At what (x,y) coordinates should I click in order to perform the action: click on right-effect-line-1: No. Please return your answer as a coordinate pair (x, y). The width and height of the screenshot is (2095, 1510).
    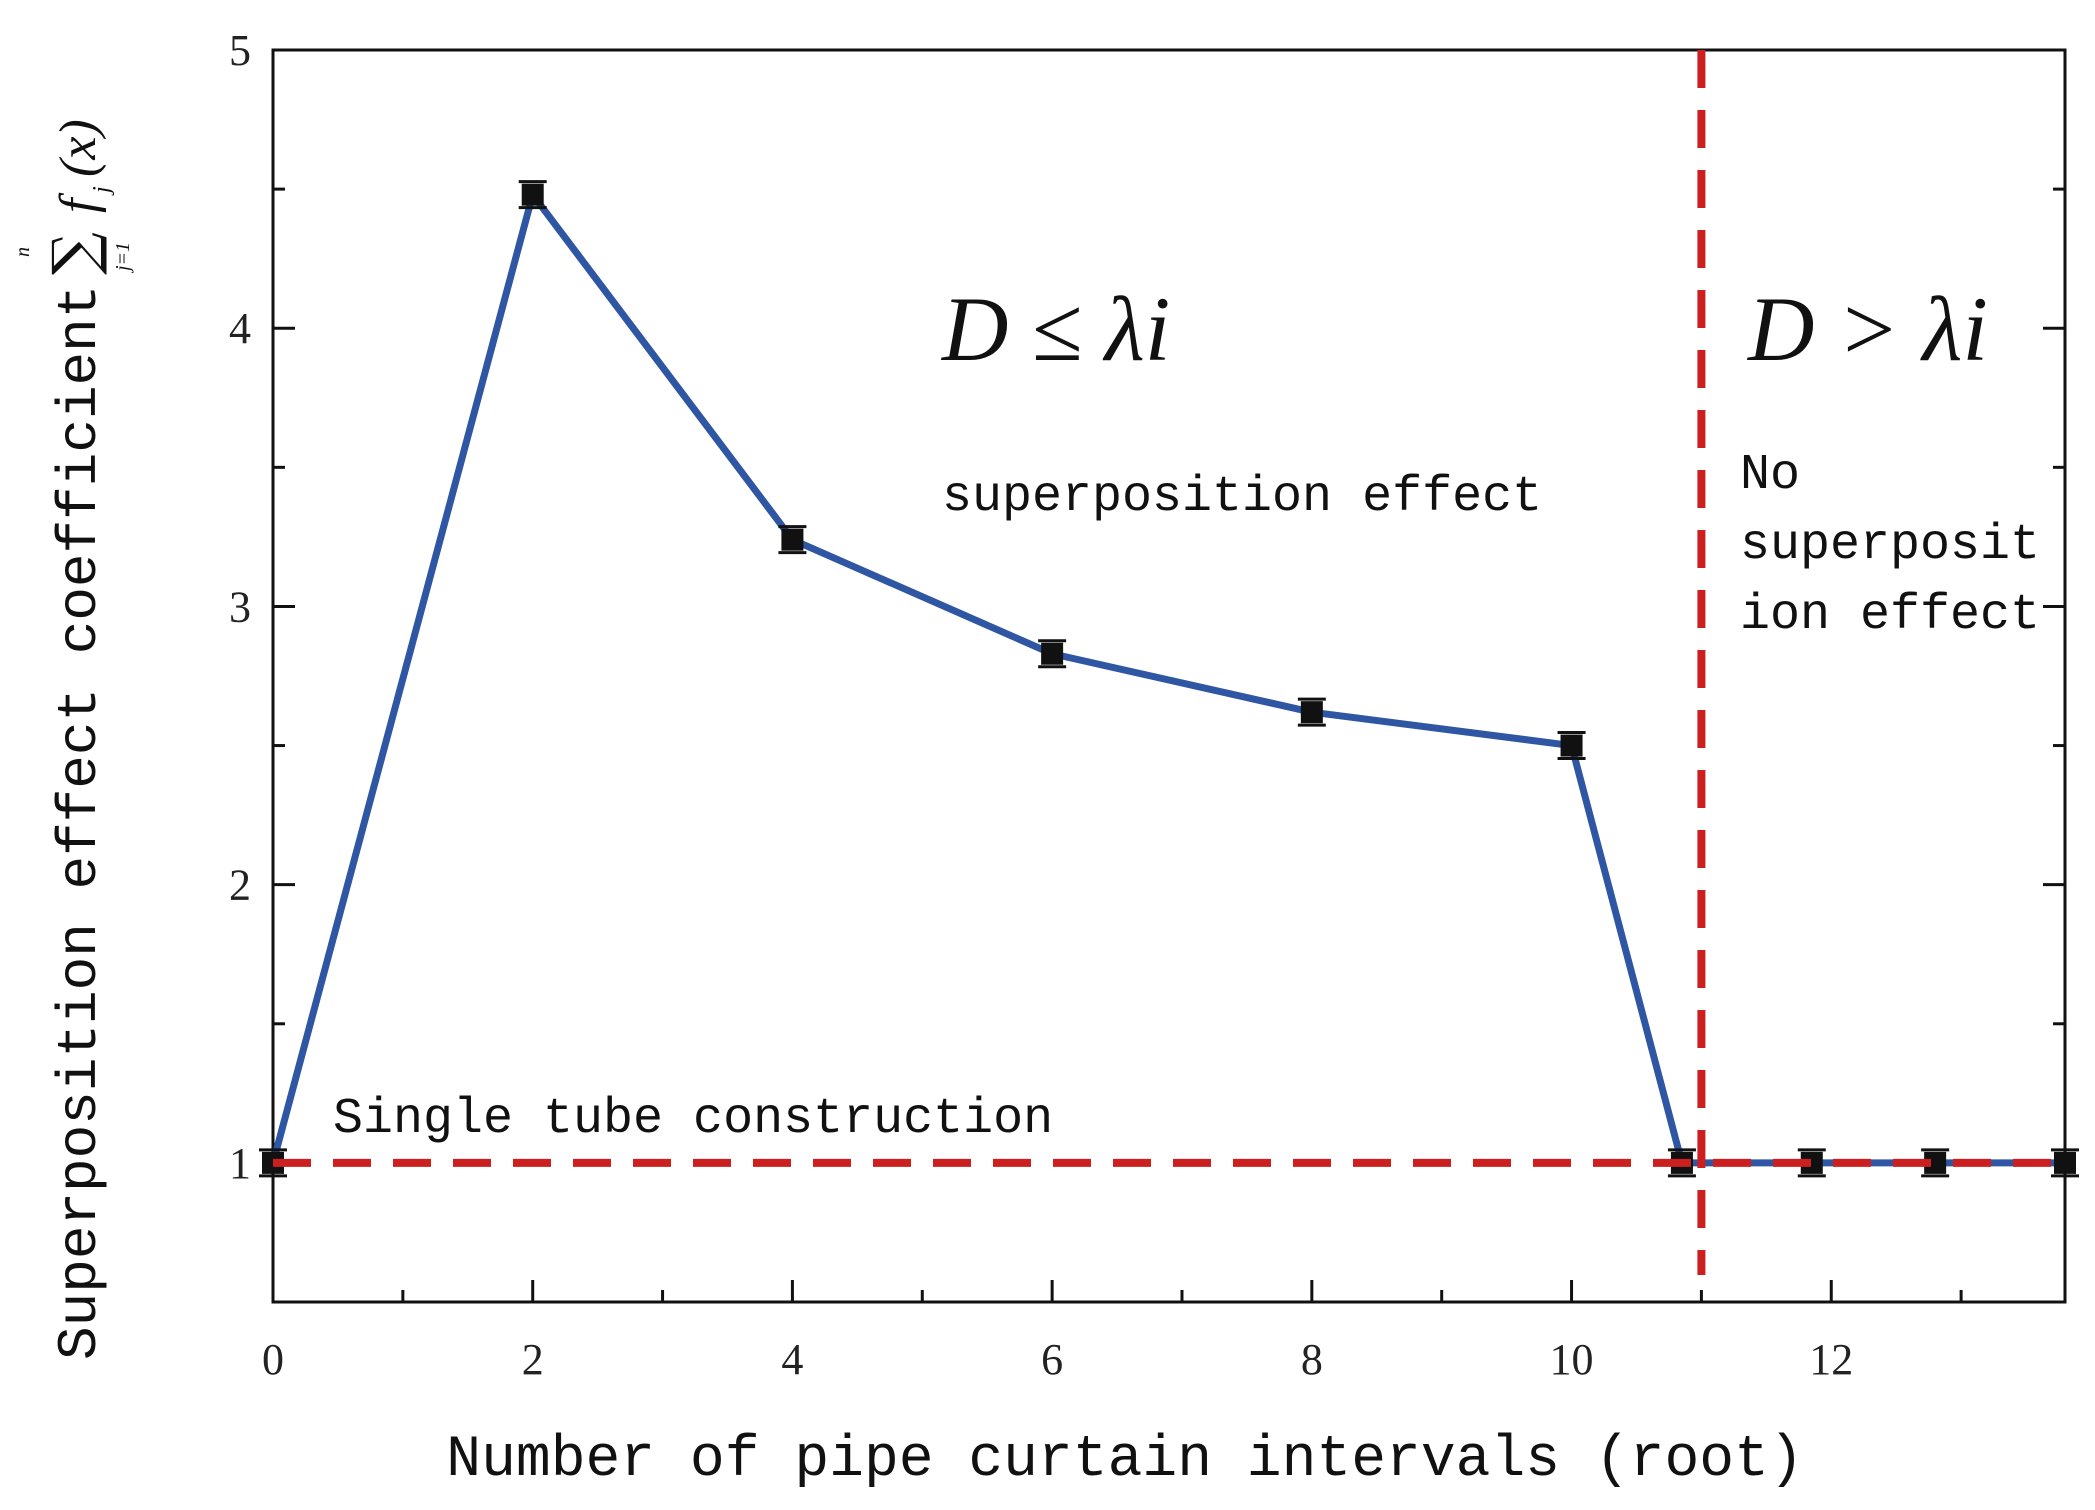
    Looking at the image, I should click on (1770, 475).